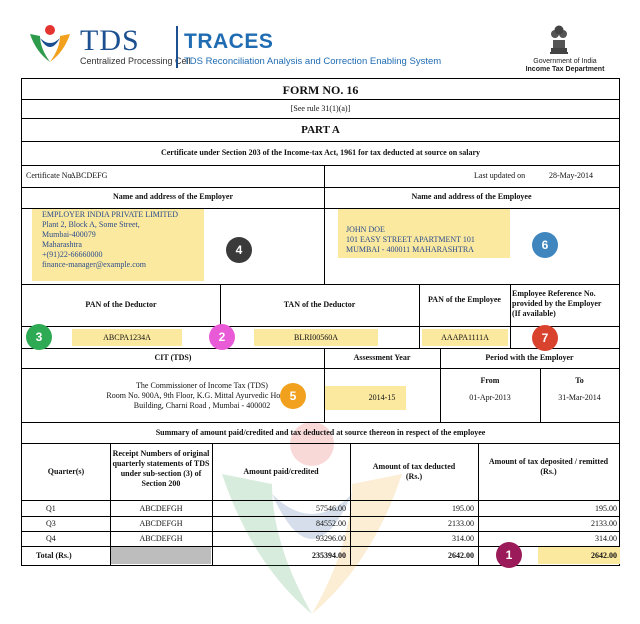  I want to click on badge-2: 2, so click(222, 337).